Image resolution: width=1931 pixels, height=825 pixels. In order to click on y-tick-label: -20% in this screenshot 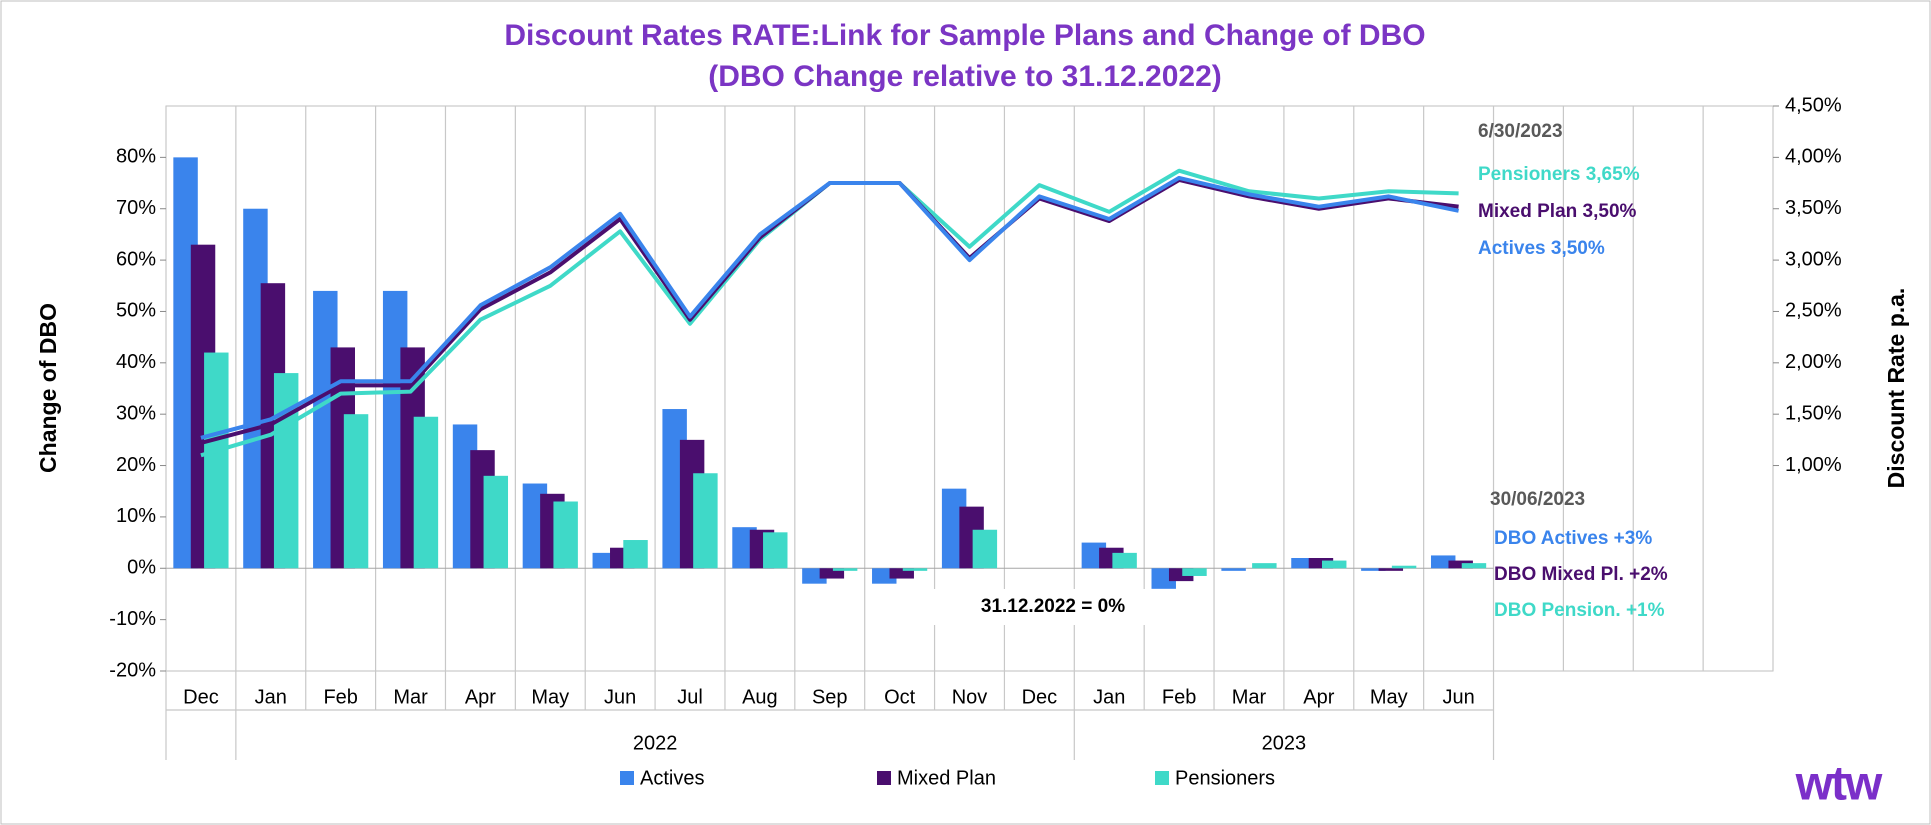, I will do `click(132, 670)`.